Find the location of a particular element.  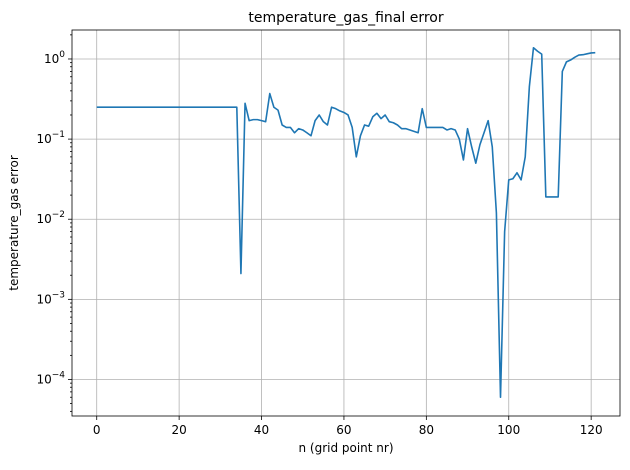

x-axis-label: n (grid point nr) is located at coordinates (345, 448).